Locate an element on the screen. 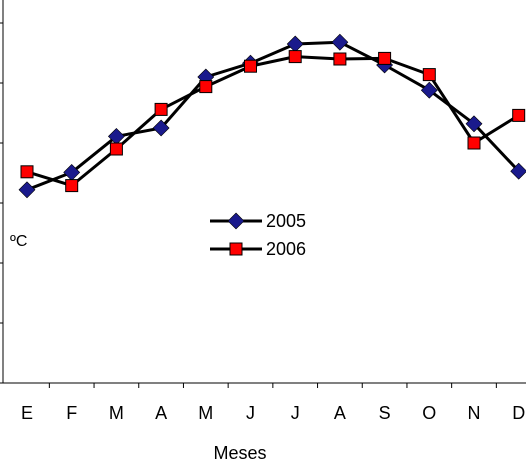 The height and width of the screenshot is (462, 526). x-tick-label: F is located at coordinates (71, 413).